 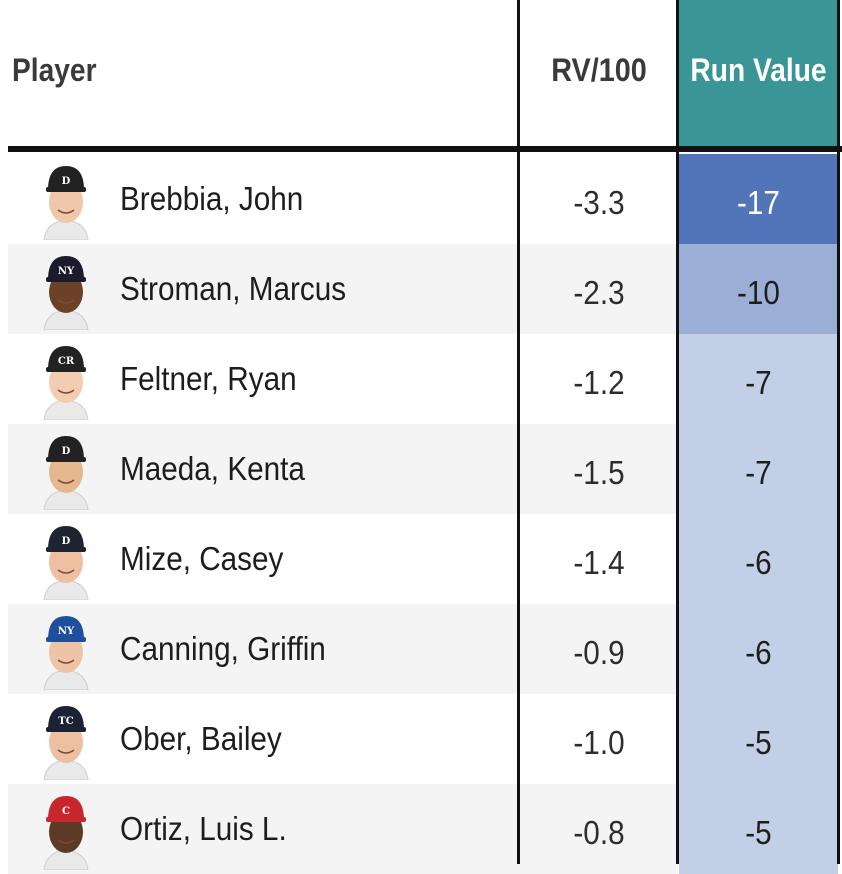 I want to click on table-row: D Maeda, Kenta -1.5 -7, so click(x=425, y=469).